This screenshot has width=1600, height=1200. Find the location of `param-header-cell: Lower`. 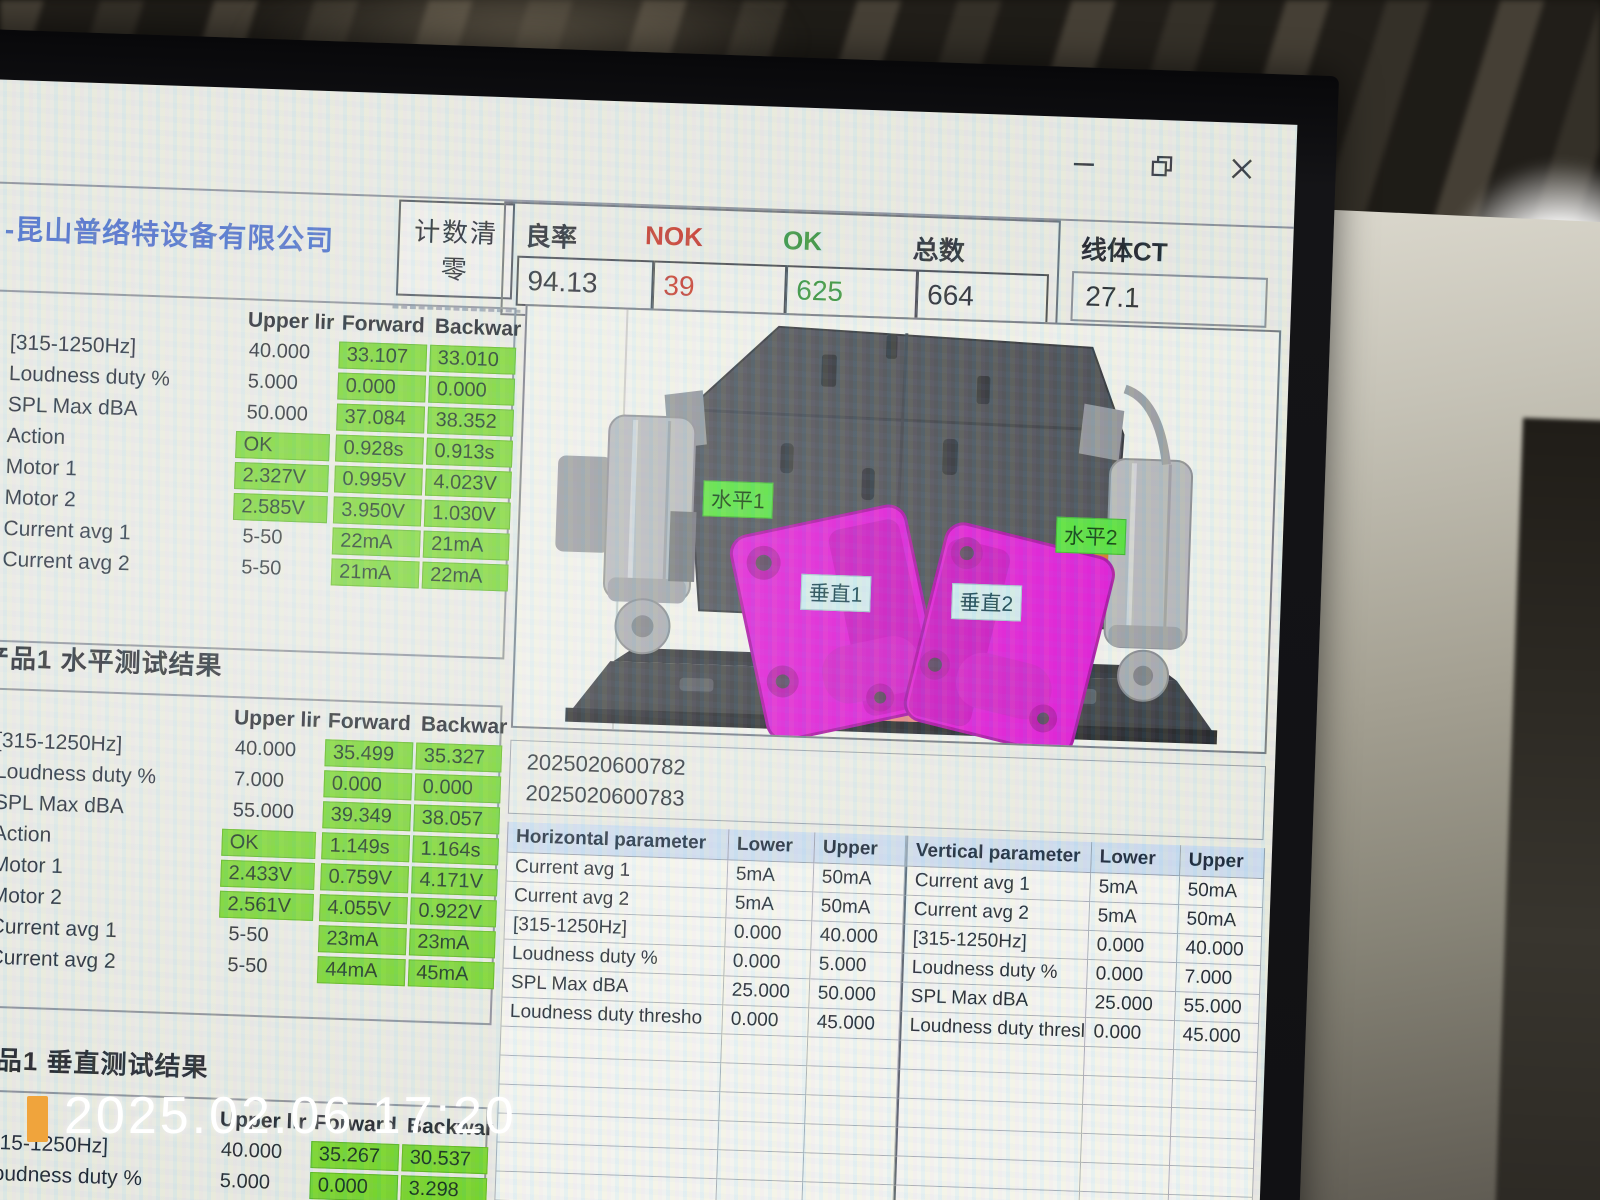

param-header-cell: Lower is located at coordinates (1136, 859).